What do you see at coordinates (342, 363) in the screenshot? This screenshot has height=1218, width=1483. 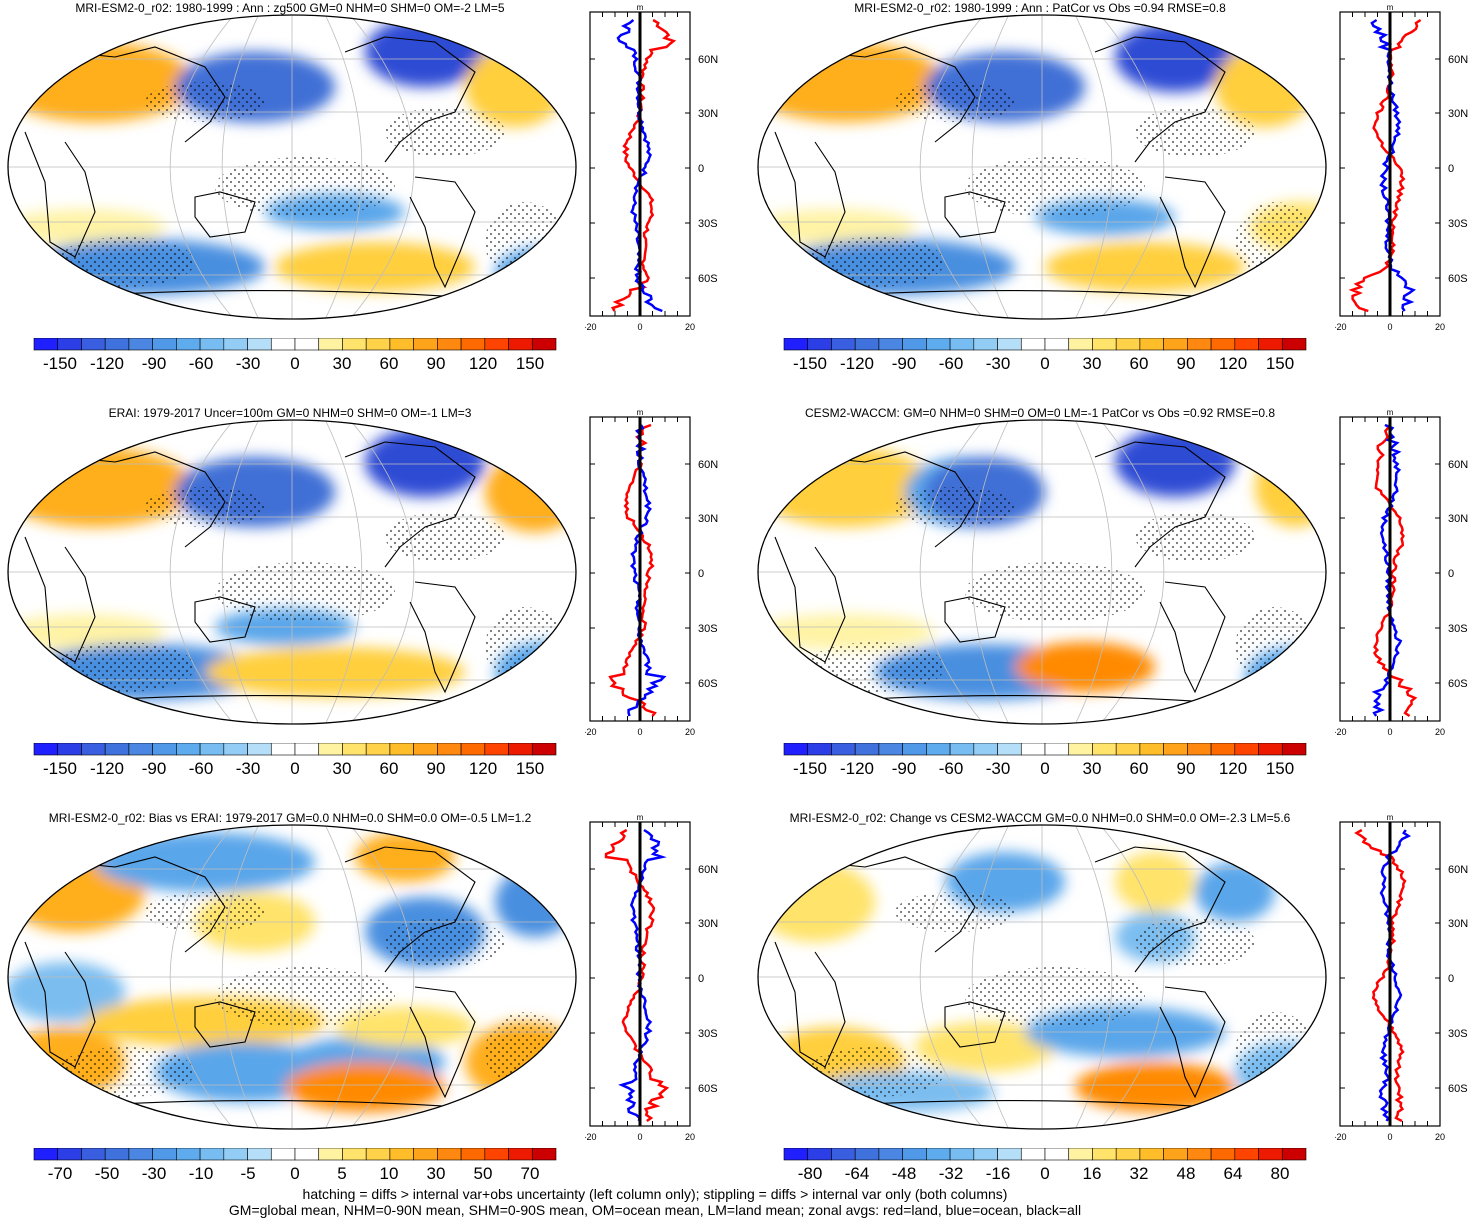 I see `colorbar-tick-label: 30` at bounding box center [342, 363].